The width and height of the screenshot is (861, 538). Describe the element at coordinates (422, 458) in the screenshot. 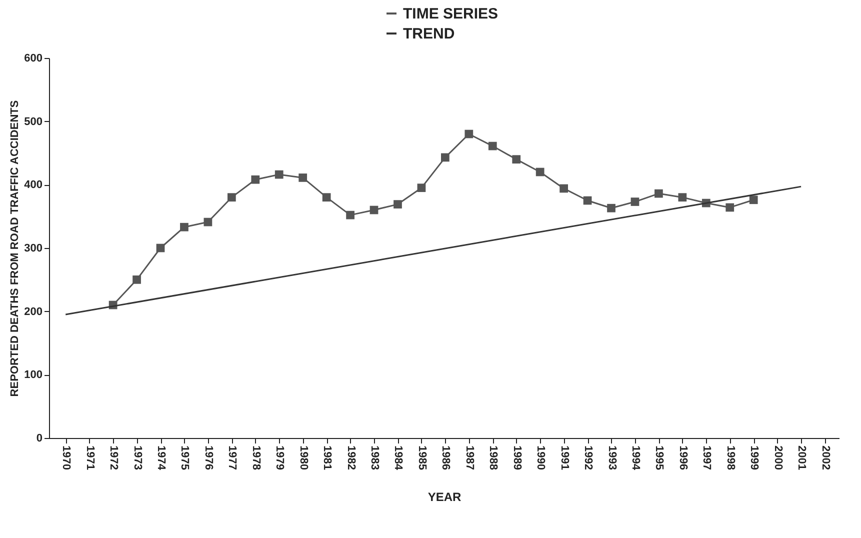

I see `x-tick-label: 1985` at that location.